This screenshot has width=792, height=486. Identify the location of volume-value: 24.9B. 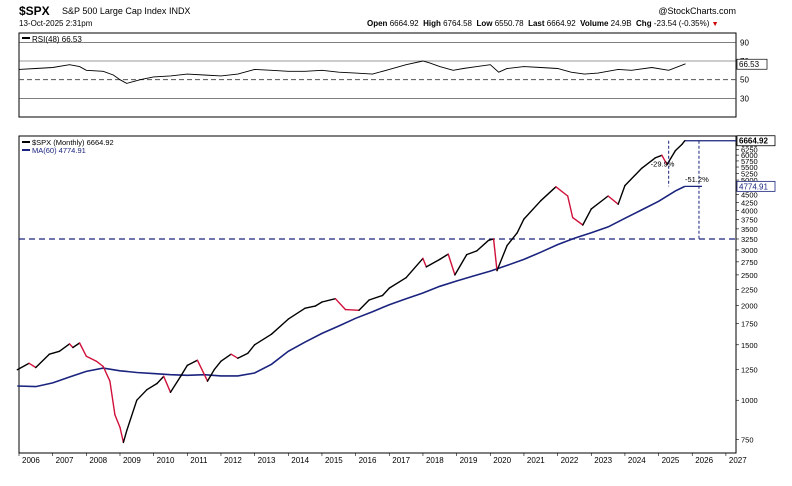
(621, 23).